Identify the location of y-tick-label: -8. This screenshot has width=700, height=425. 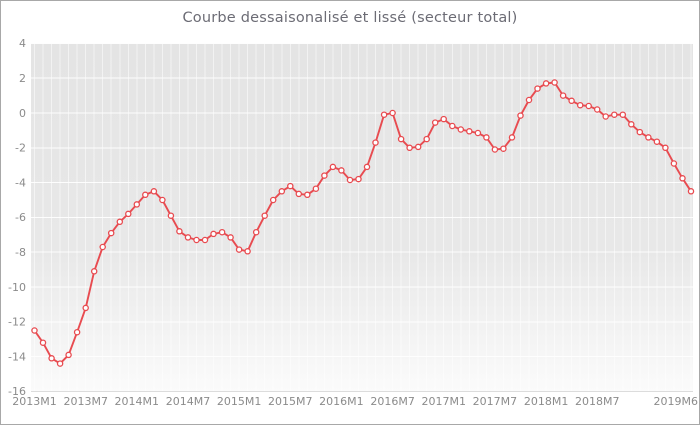
(20, 252).